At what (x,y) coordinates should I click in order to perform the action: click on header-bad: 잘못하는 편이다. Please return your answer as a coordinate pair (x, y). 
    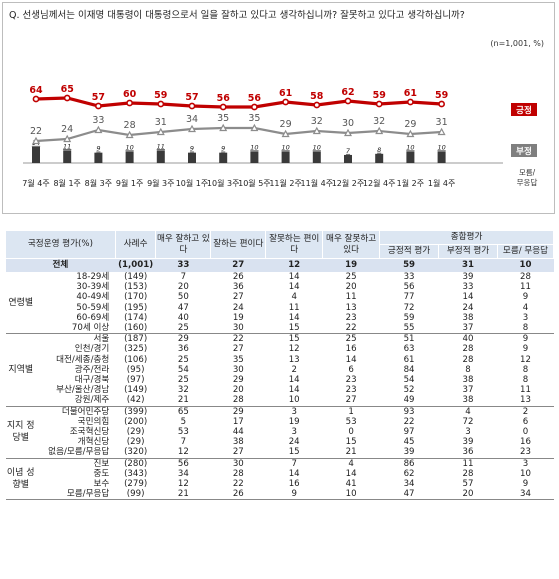
    Looking at the image, I should click on (294, 244).